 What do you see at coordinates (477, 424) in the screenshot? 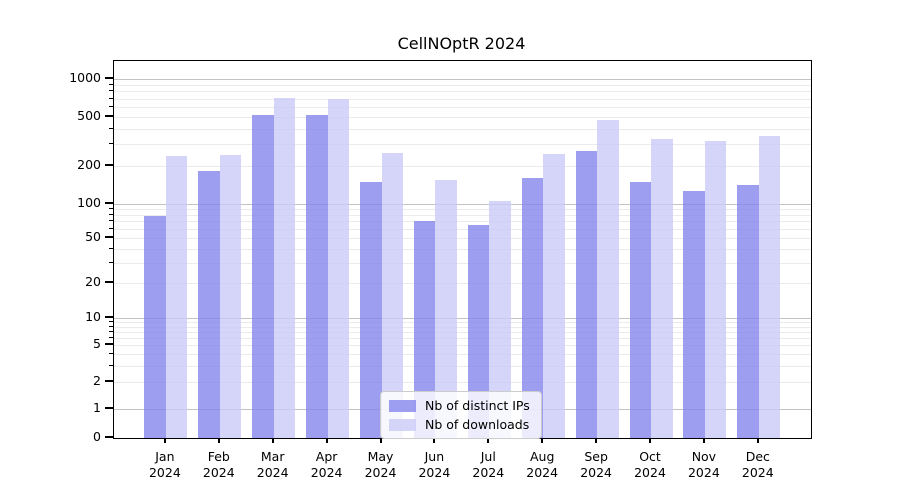
I see `legend-label-downloads: Nb of downloads` at bounding box center [477, 424].